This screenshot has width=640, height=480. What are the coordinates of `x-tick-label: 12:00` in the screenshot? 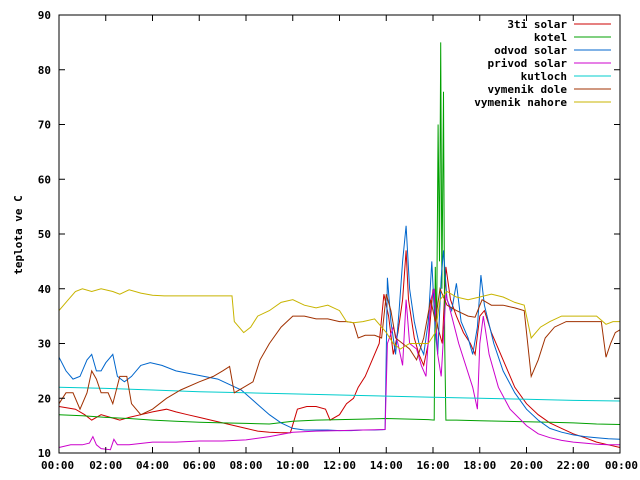 It's located at (339, 465).